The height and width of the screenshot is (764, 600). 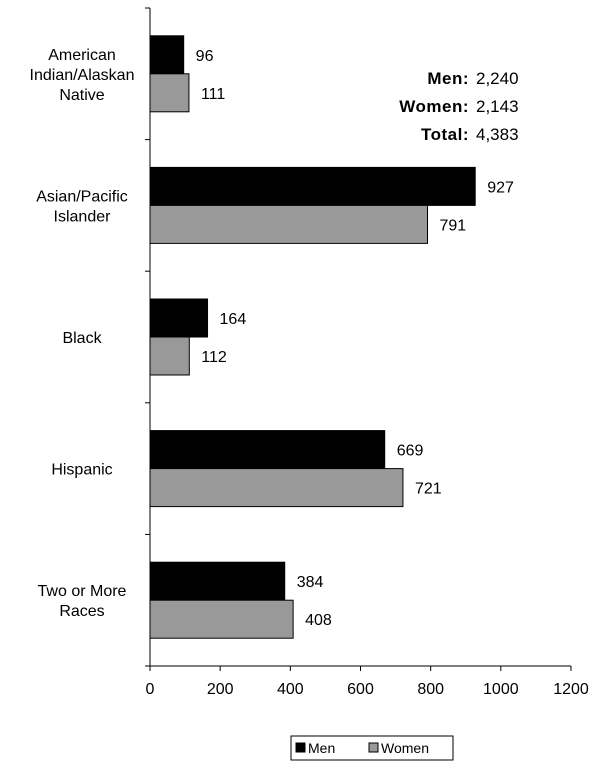 I want to click on category-label-3: Hispanic, so click(x=81, y=470).